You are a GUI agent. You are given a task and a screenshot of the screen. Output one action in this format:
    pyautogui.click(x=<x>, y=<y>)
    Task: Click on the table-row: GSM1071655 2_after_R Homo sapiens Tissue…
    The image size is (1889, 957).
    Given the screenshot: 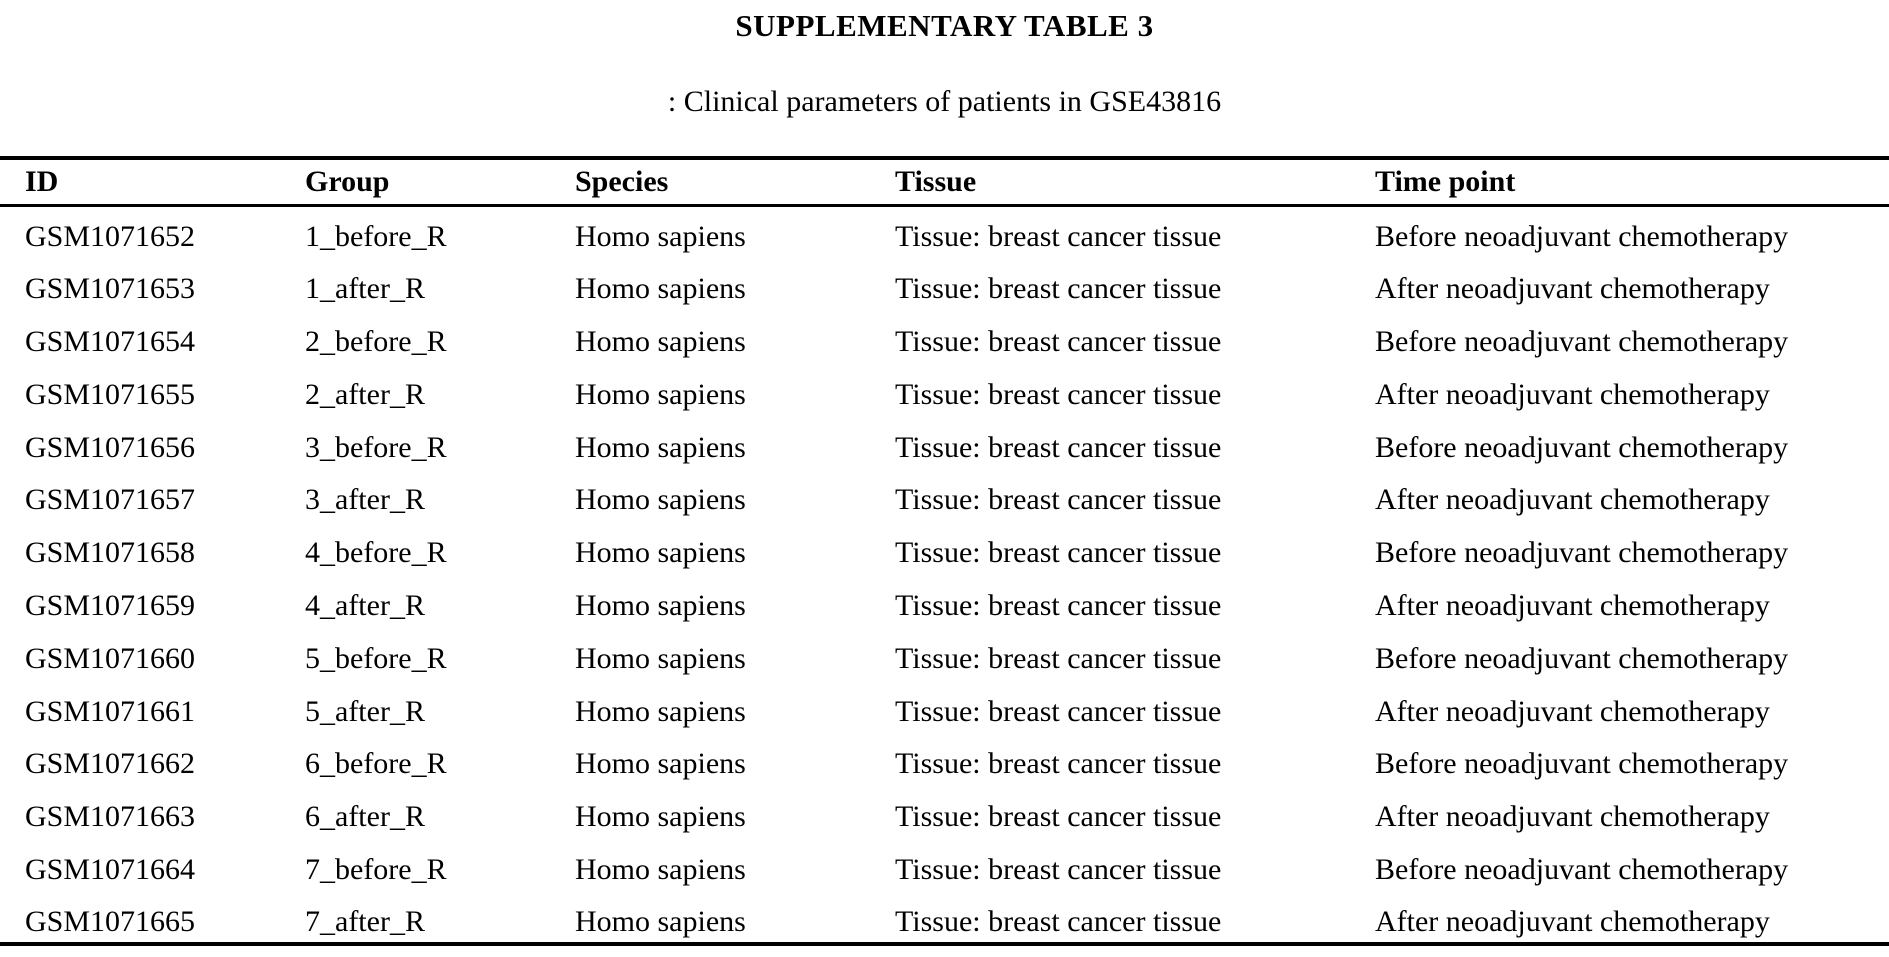 What is the action you would take?
    pyautogui.click(x=944, y=389)
    